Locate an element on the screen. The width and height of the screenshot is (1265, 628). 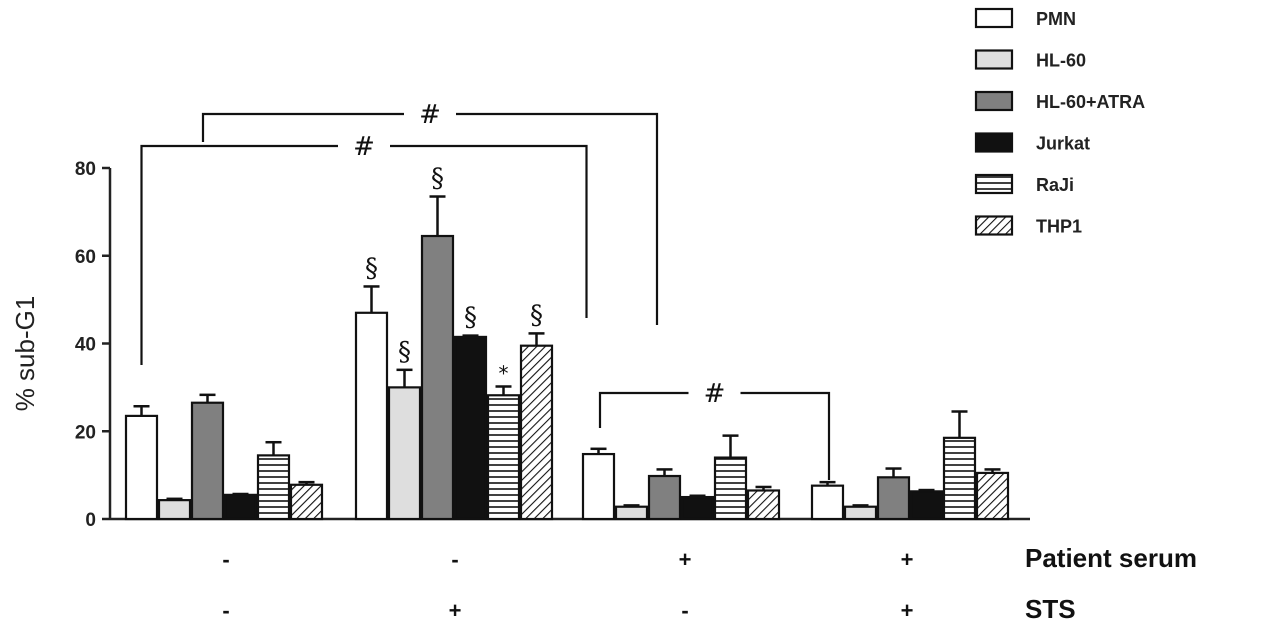
condition-row-label: Patient serum is located at coordinates (1111, 558).